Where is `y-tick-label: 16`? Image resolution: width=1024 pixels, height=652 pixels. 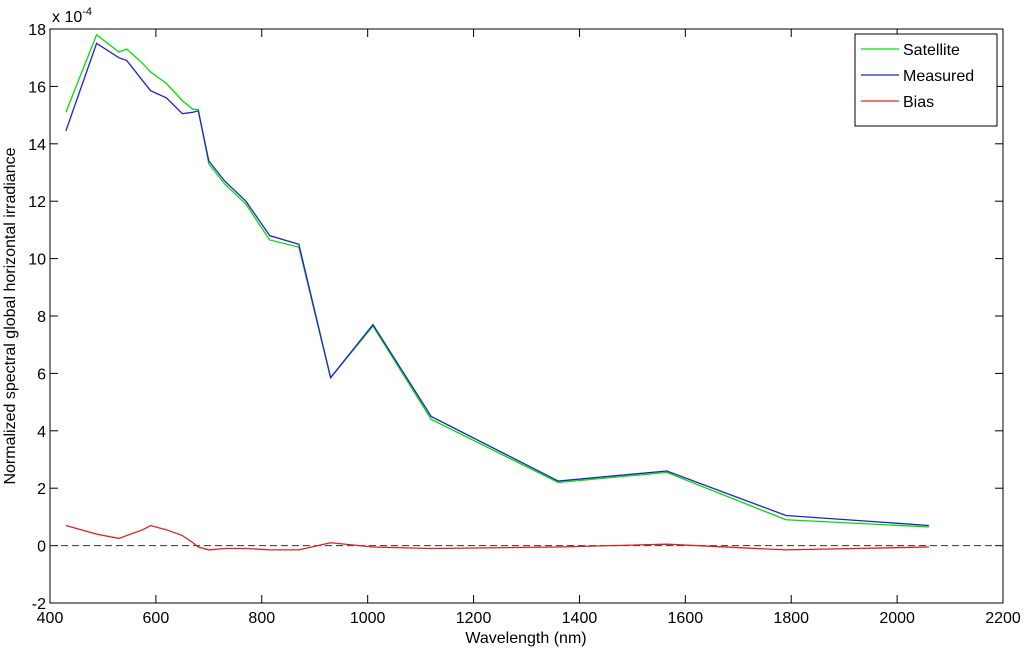 y-tick-label: 16 is located at coordinates (37, 87).